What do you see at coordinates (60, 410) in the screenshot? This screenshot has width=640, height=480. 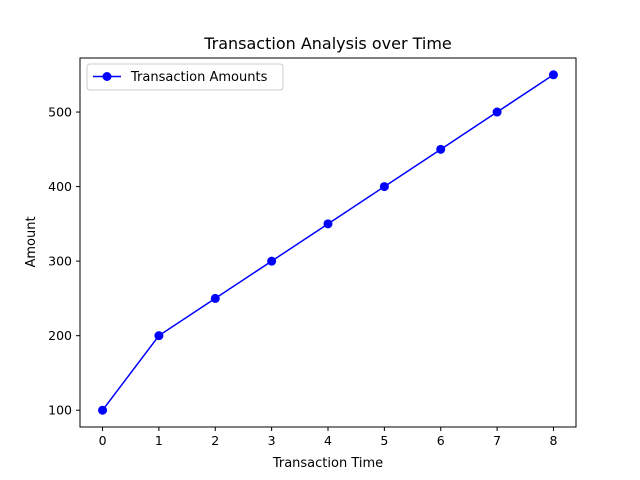 I see `y-tick-label: 100` at bounding box center [60, 410].